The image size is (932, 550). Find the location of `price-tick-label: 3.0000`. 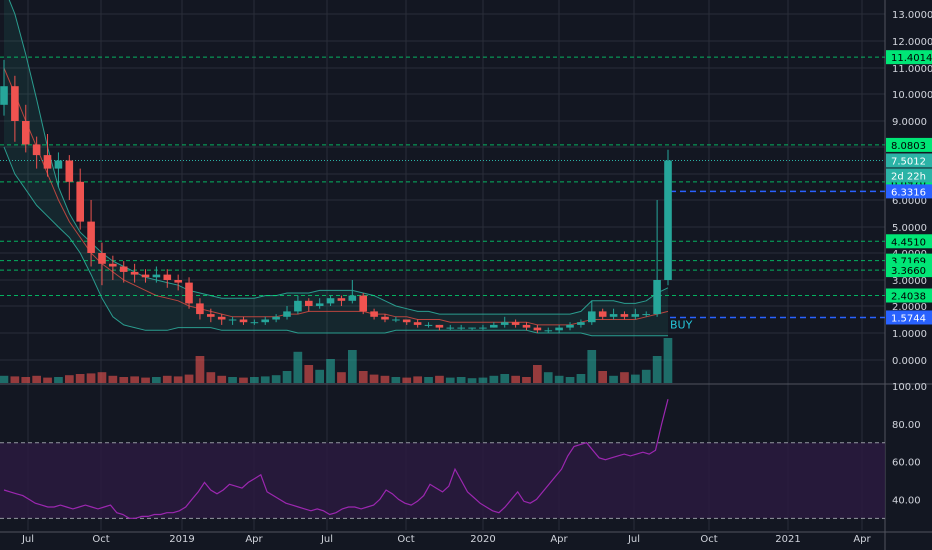

price-tick-label: 3.0000 is located at coordinates (909, 281).